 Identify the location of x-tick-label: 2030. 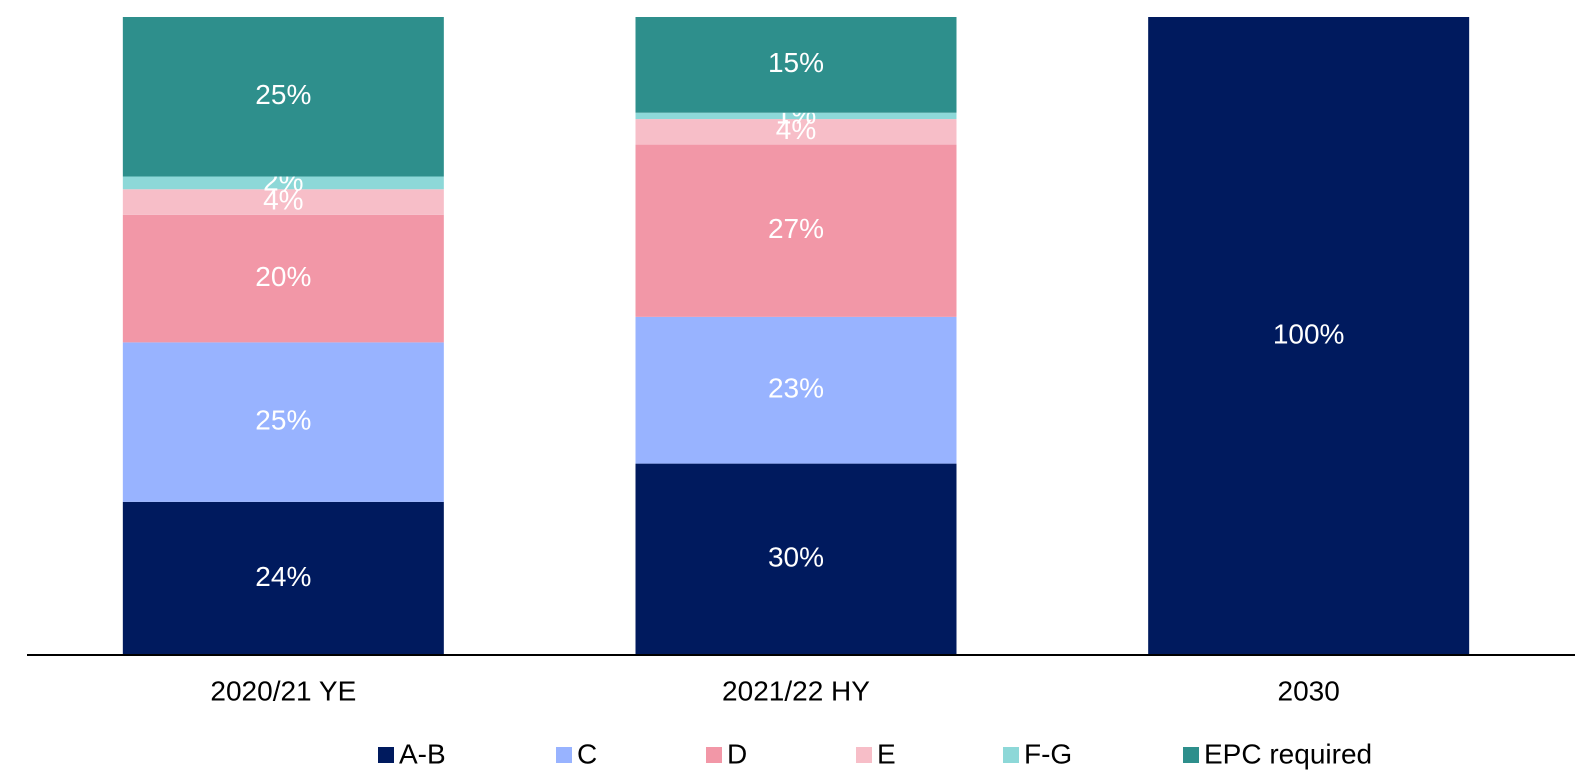
(1309, 690).